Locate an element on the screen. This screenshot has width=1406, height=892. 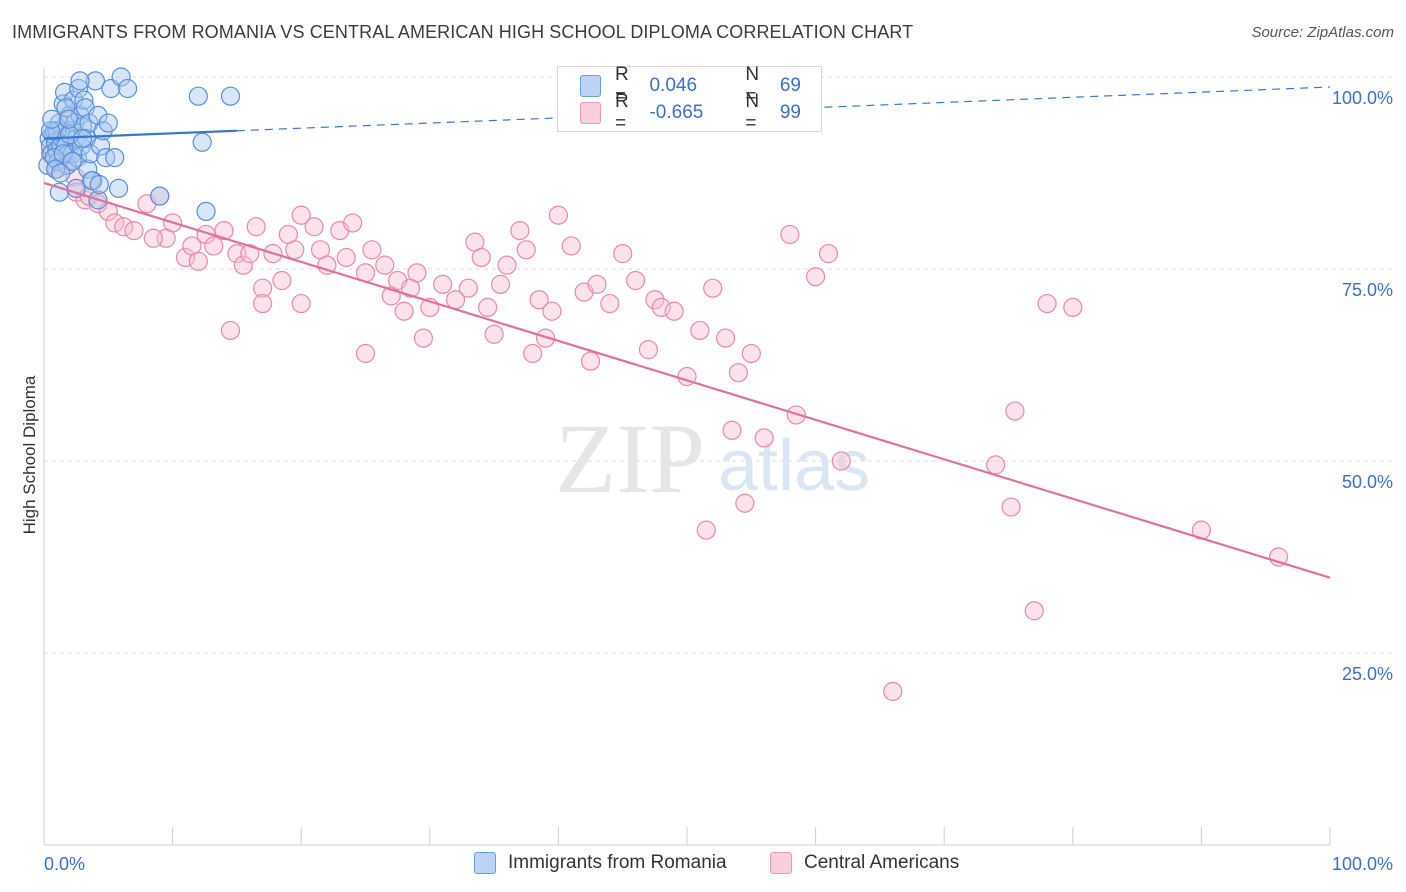
legend-r-label: R = is located at coordinates (621, 85).